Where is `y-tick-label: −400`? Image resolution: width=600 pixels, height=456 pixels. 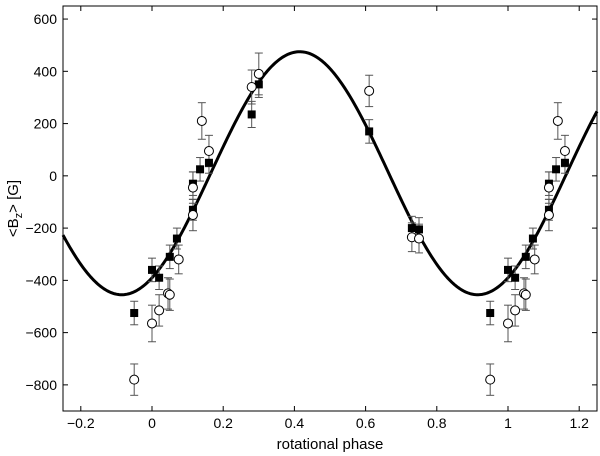 y-tick-label: −400 is located at coordinates (41, 280).